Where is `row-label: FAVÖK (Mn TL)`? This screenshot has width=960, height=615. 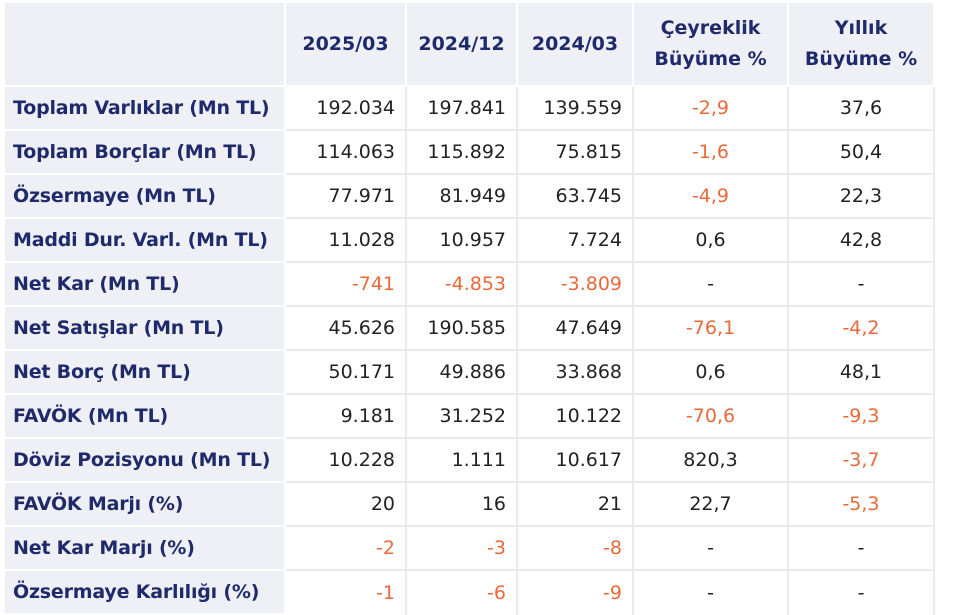
row-label: FAVÖK (Mn TL) is located at coordinates (145, 417).